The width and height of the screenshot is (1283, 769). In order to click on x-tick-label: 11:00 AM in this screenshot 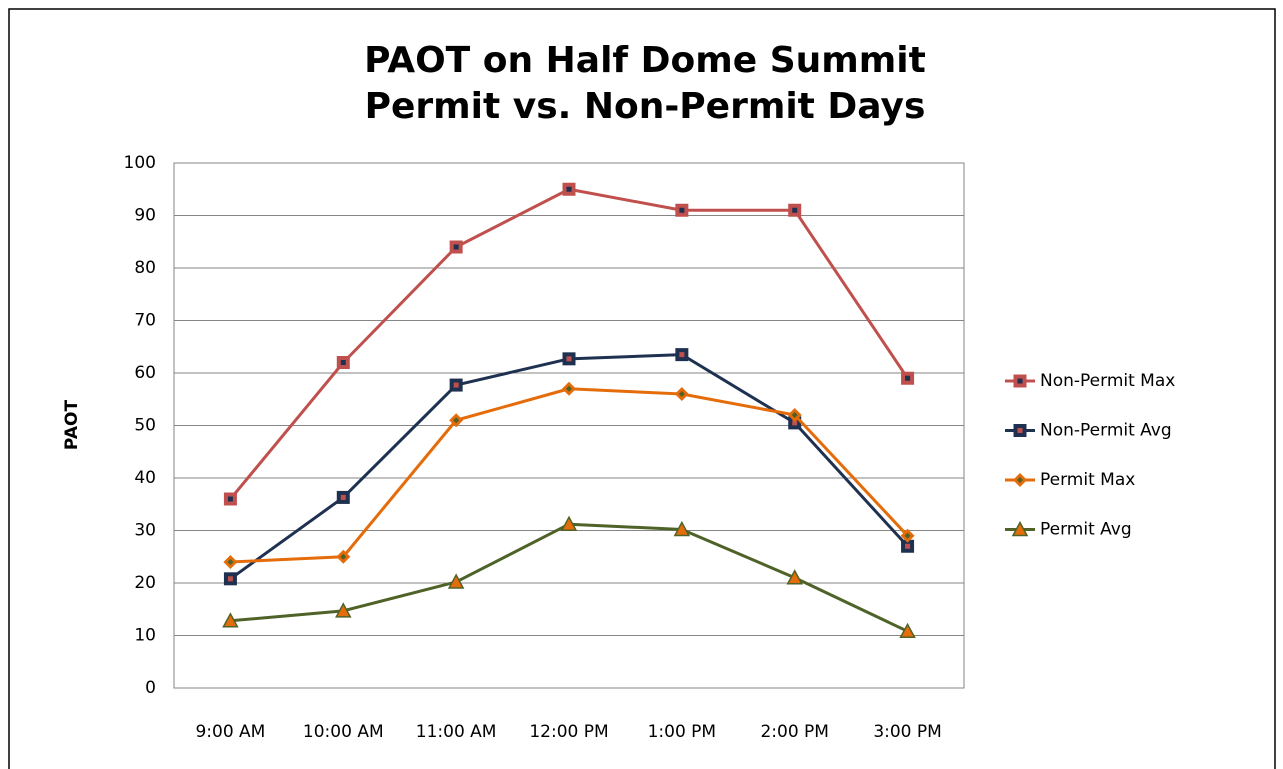, I will do `click(456, 732)`.